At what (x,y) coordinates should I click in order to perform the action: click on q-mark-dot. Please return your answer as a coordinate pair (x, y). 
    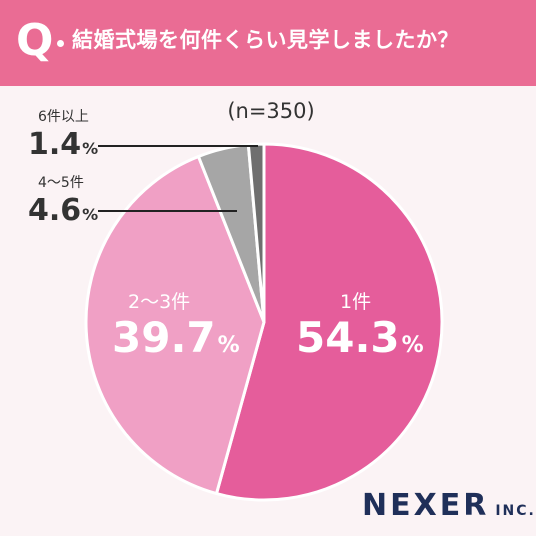
    Looking at the image, I should click on (60, 43).